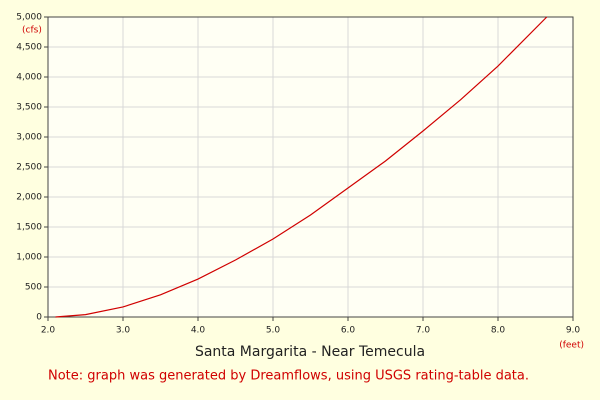 This screenshot has width=600, height=400. Describe the element at coordinates (48, 331) in the screenshot. I see `x-tick-label: 2.0` at that location.